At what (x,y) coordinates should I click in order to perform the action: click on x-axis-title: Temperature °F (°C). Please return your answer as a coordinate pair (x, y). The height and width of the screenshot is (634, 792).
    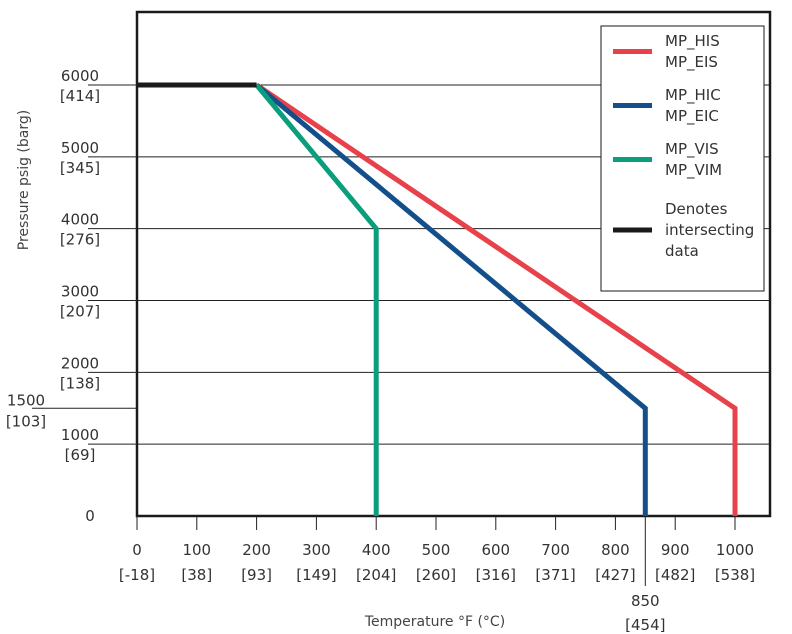
    Looking at the image, I should click on (434, 622).